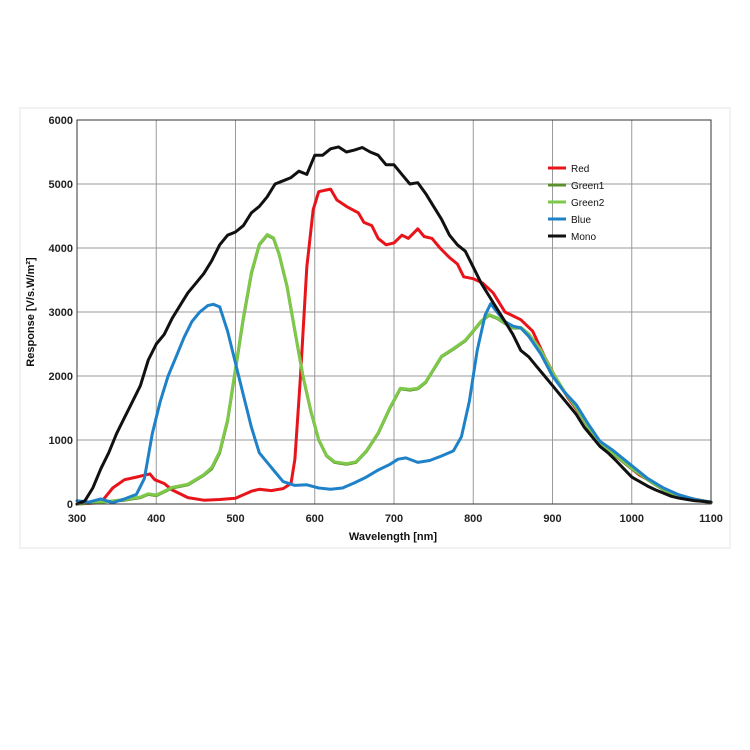 The width and height of the screenshot is (750, 750). What do you see at coordinates (473, 519) in the screenshot?
I see `x-tick-label: 800` at bounding box center [473, 519].